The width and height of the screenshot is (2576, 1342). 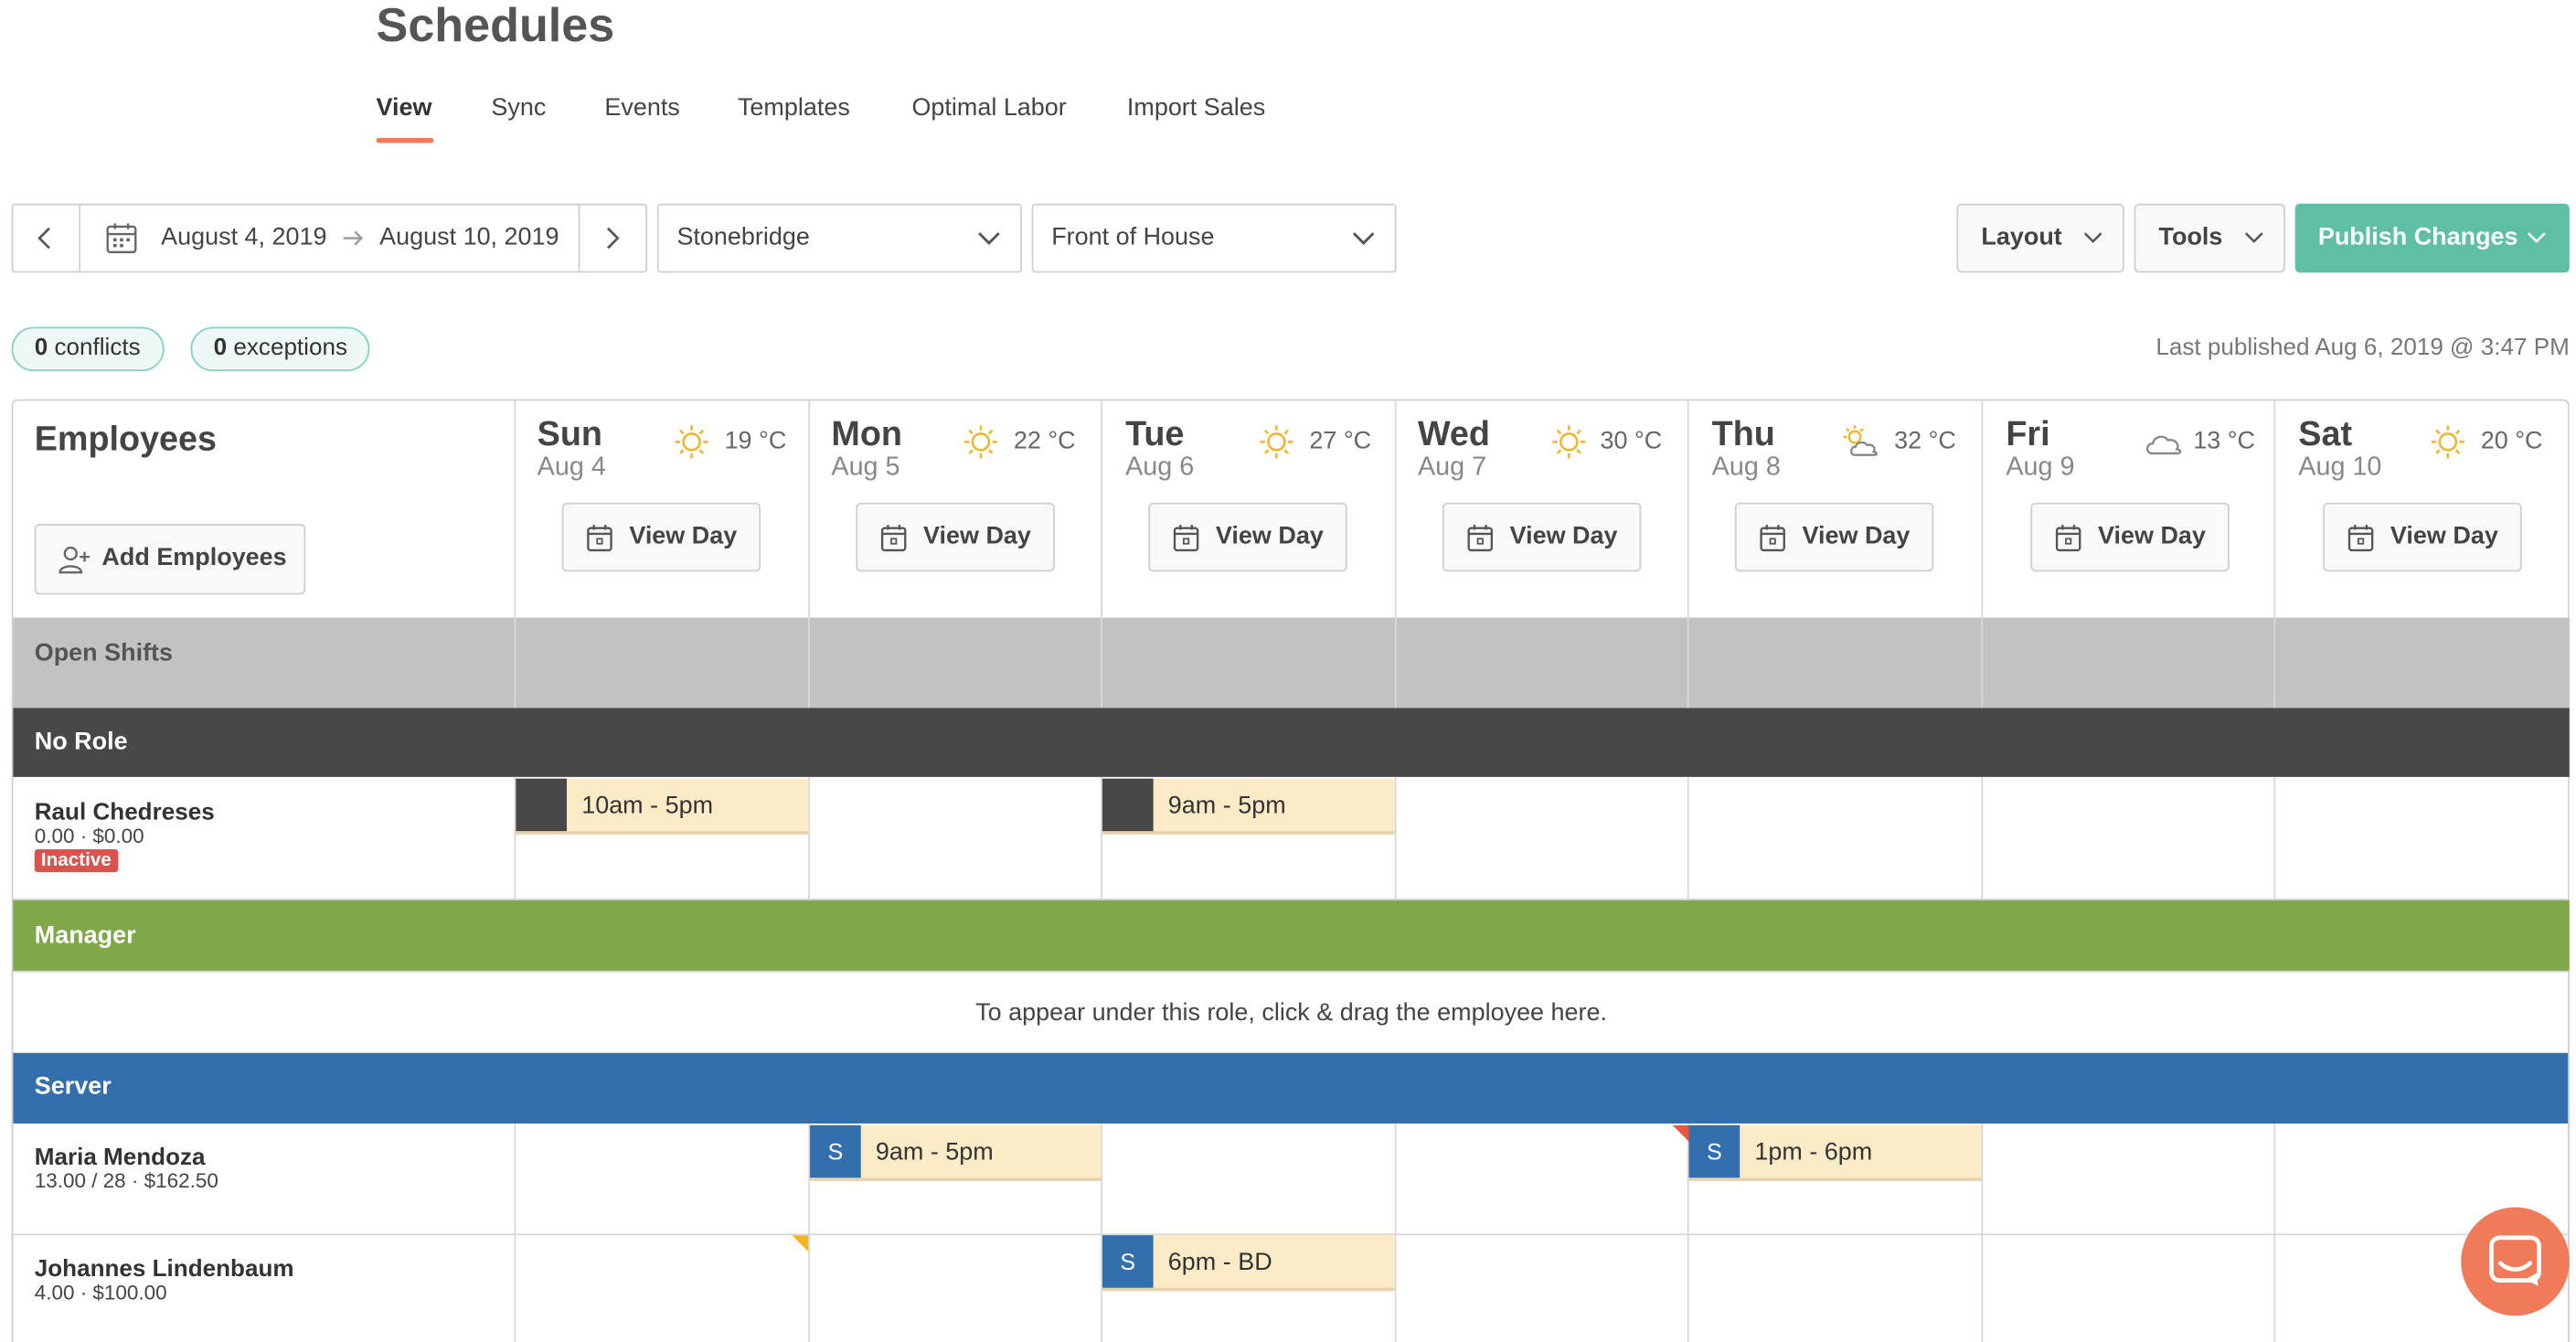 I want to click on no-role-band, so click(x=1291, y=743).